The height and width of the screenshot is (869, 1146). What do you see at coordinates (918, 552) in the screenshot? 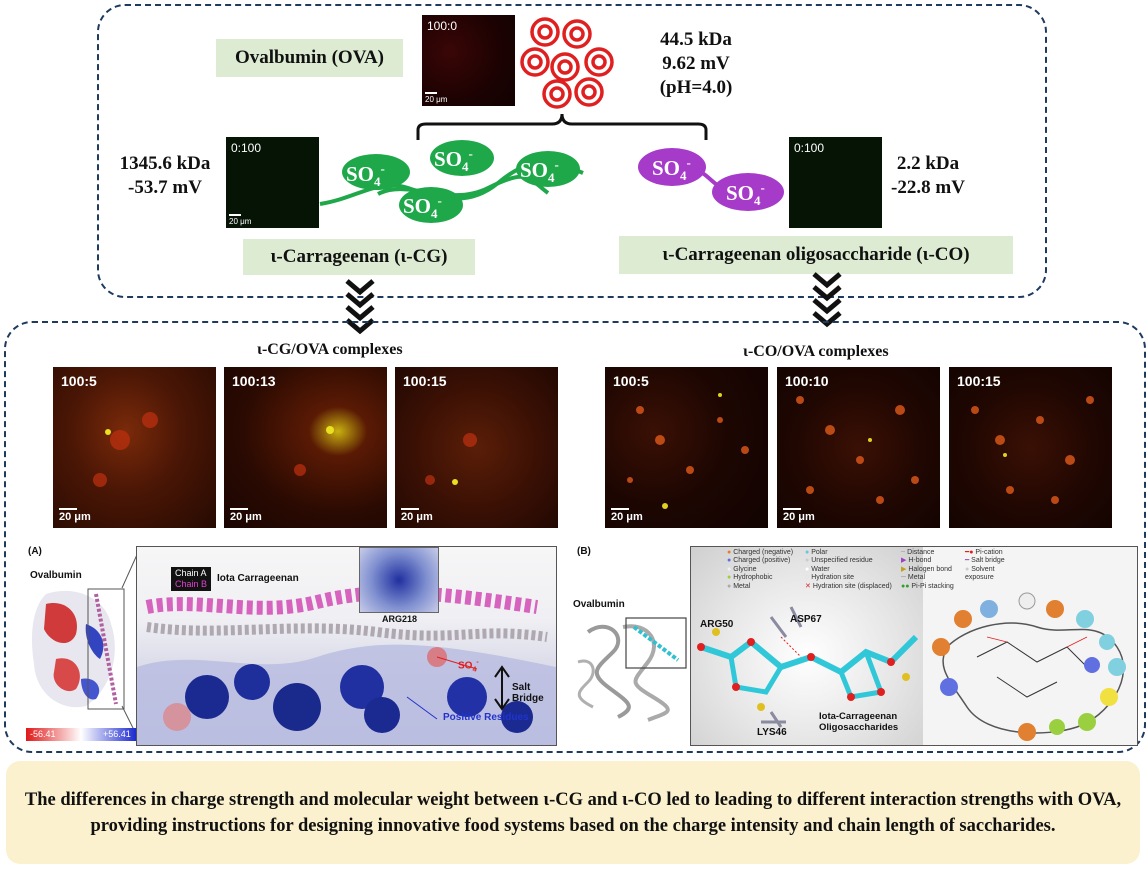
I see `legend-item: ┈ Distance` at bounding box center [918, 552].